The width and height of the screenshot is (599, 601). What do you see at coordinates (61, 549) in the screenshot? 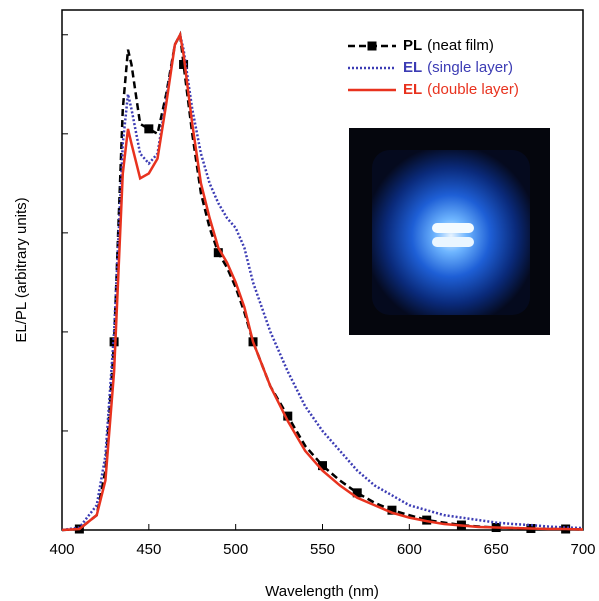
I see `x-tick-label: 400` at bounding box center [61, 549].